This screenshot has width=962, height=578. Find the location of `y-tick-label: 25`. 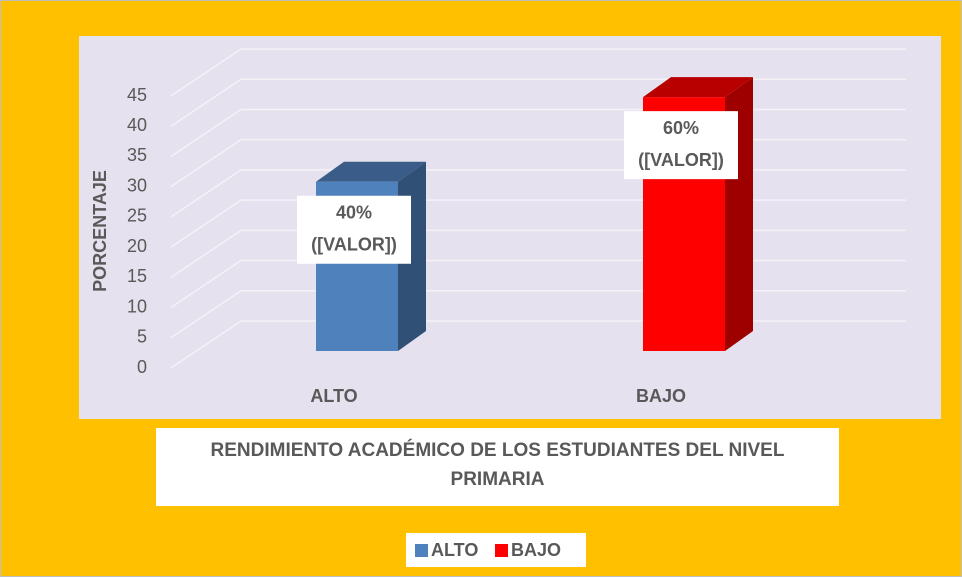

y-tick-label: 25 is located at coordinates (137, 216).